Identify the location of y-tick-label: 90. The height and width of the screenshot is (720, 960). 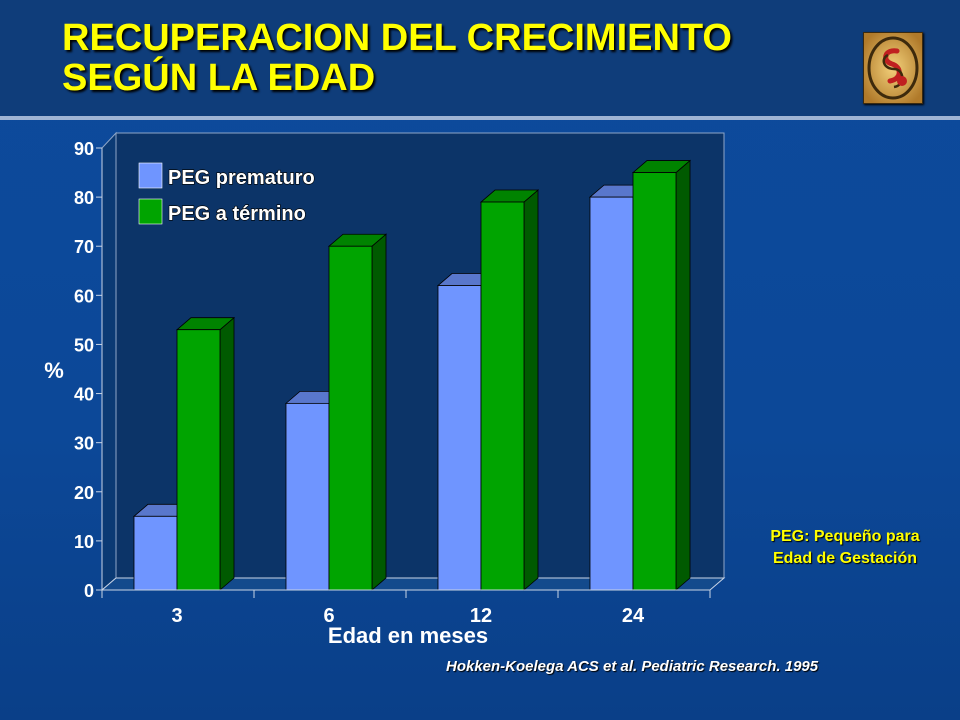
(84, 149).